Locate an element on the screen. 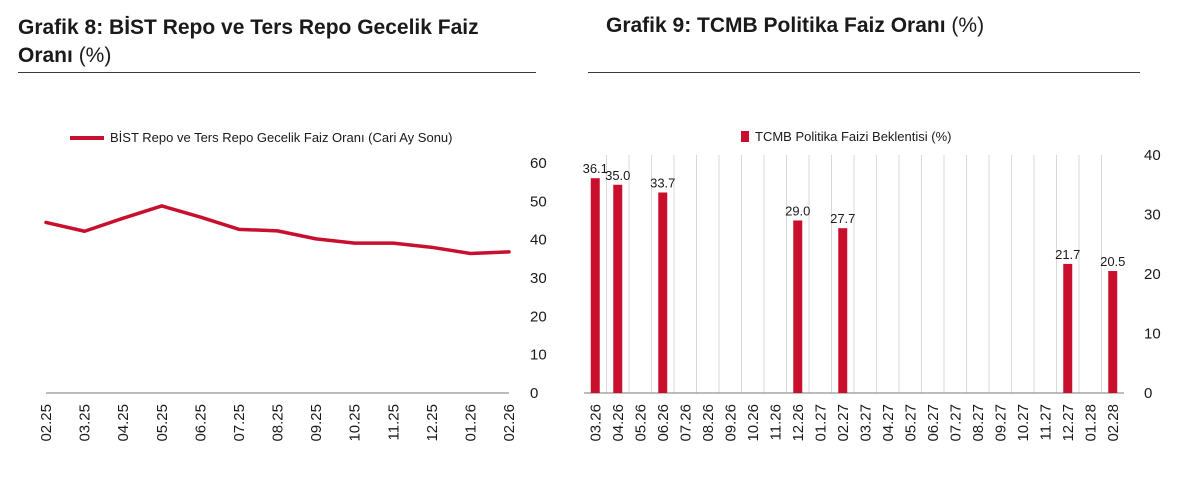 The image size is (1200, 490). chart8-x-tick-label: 06.25 is located at coordinates (200, 423).